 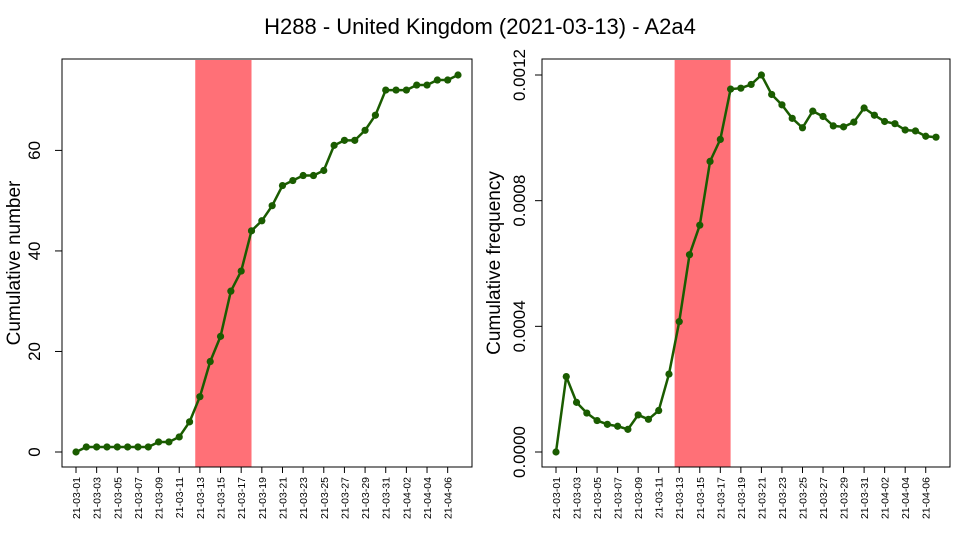 I want to click on y-tick-label: 0.0012, so click(x=519, y=75).